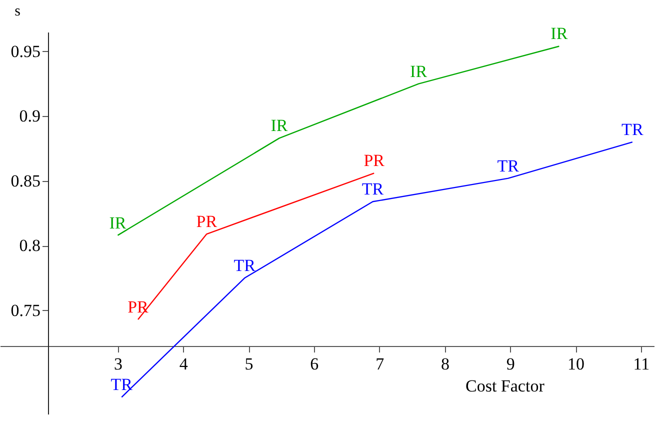 This screenshot has width=658, height=422. Describe the element at coordinates (183, 364) in the screenshot. I see `x-tick-label: 4` at that location.